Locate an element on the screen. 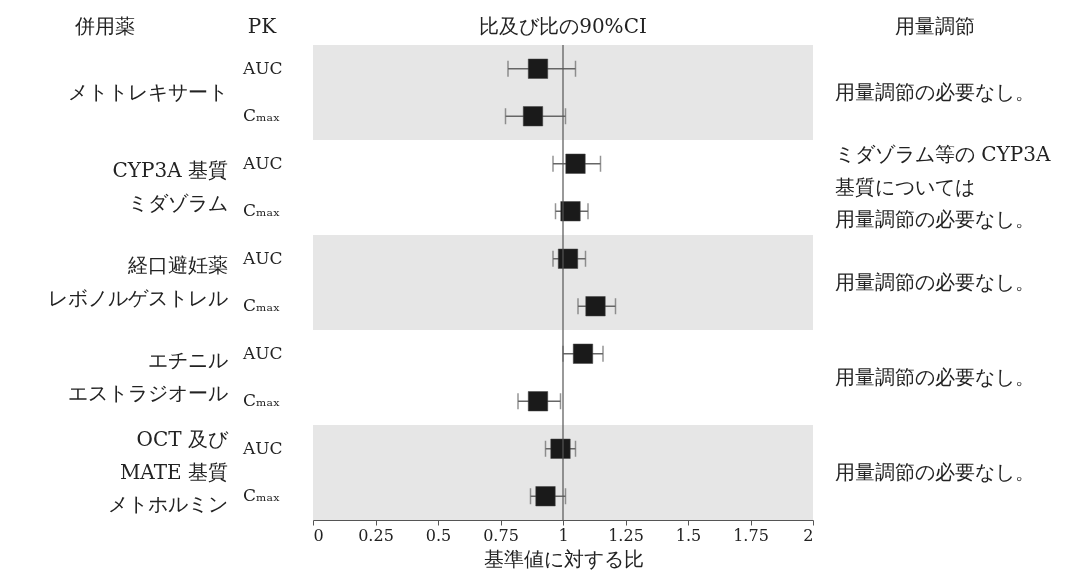  x-tick-label: 2 is located at coordinates (808, 535).